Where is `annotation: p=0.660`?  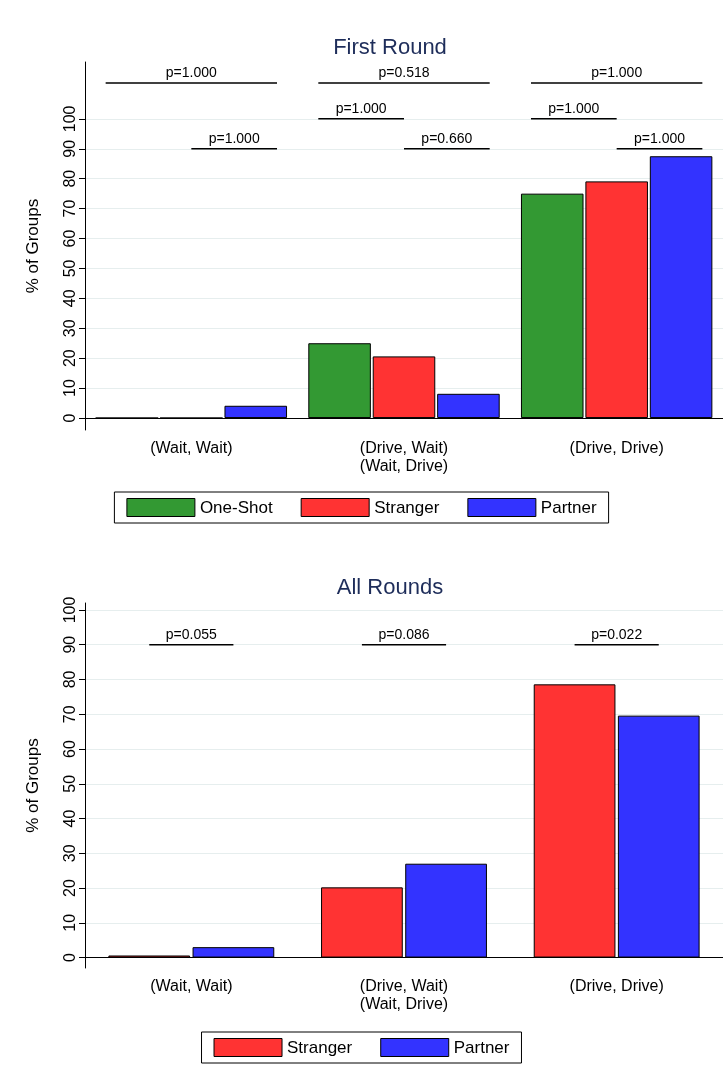 annotation: p=0.660 is located at coordinates (447, 137).